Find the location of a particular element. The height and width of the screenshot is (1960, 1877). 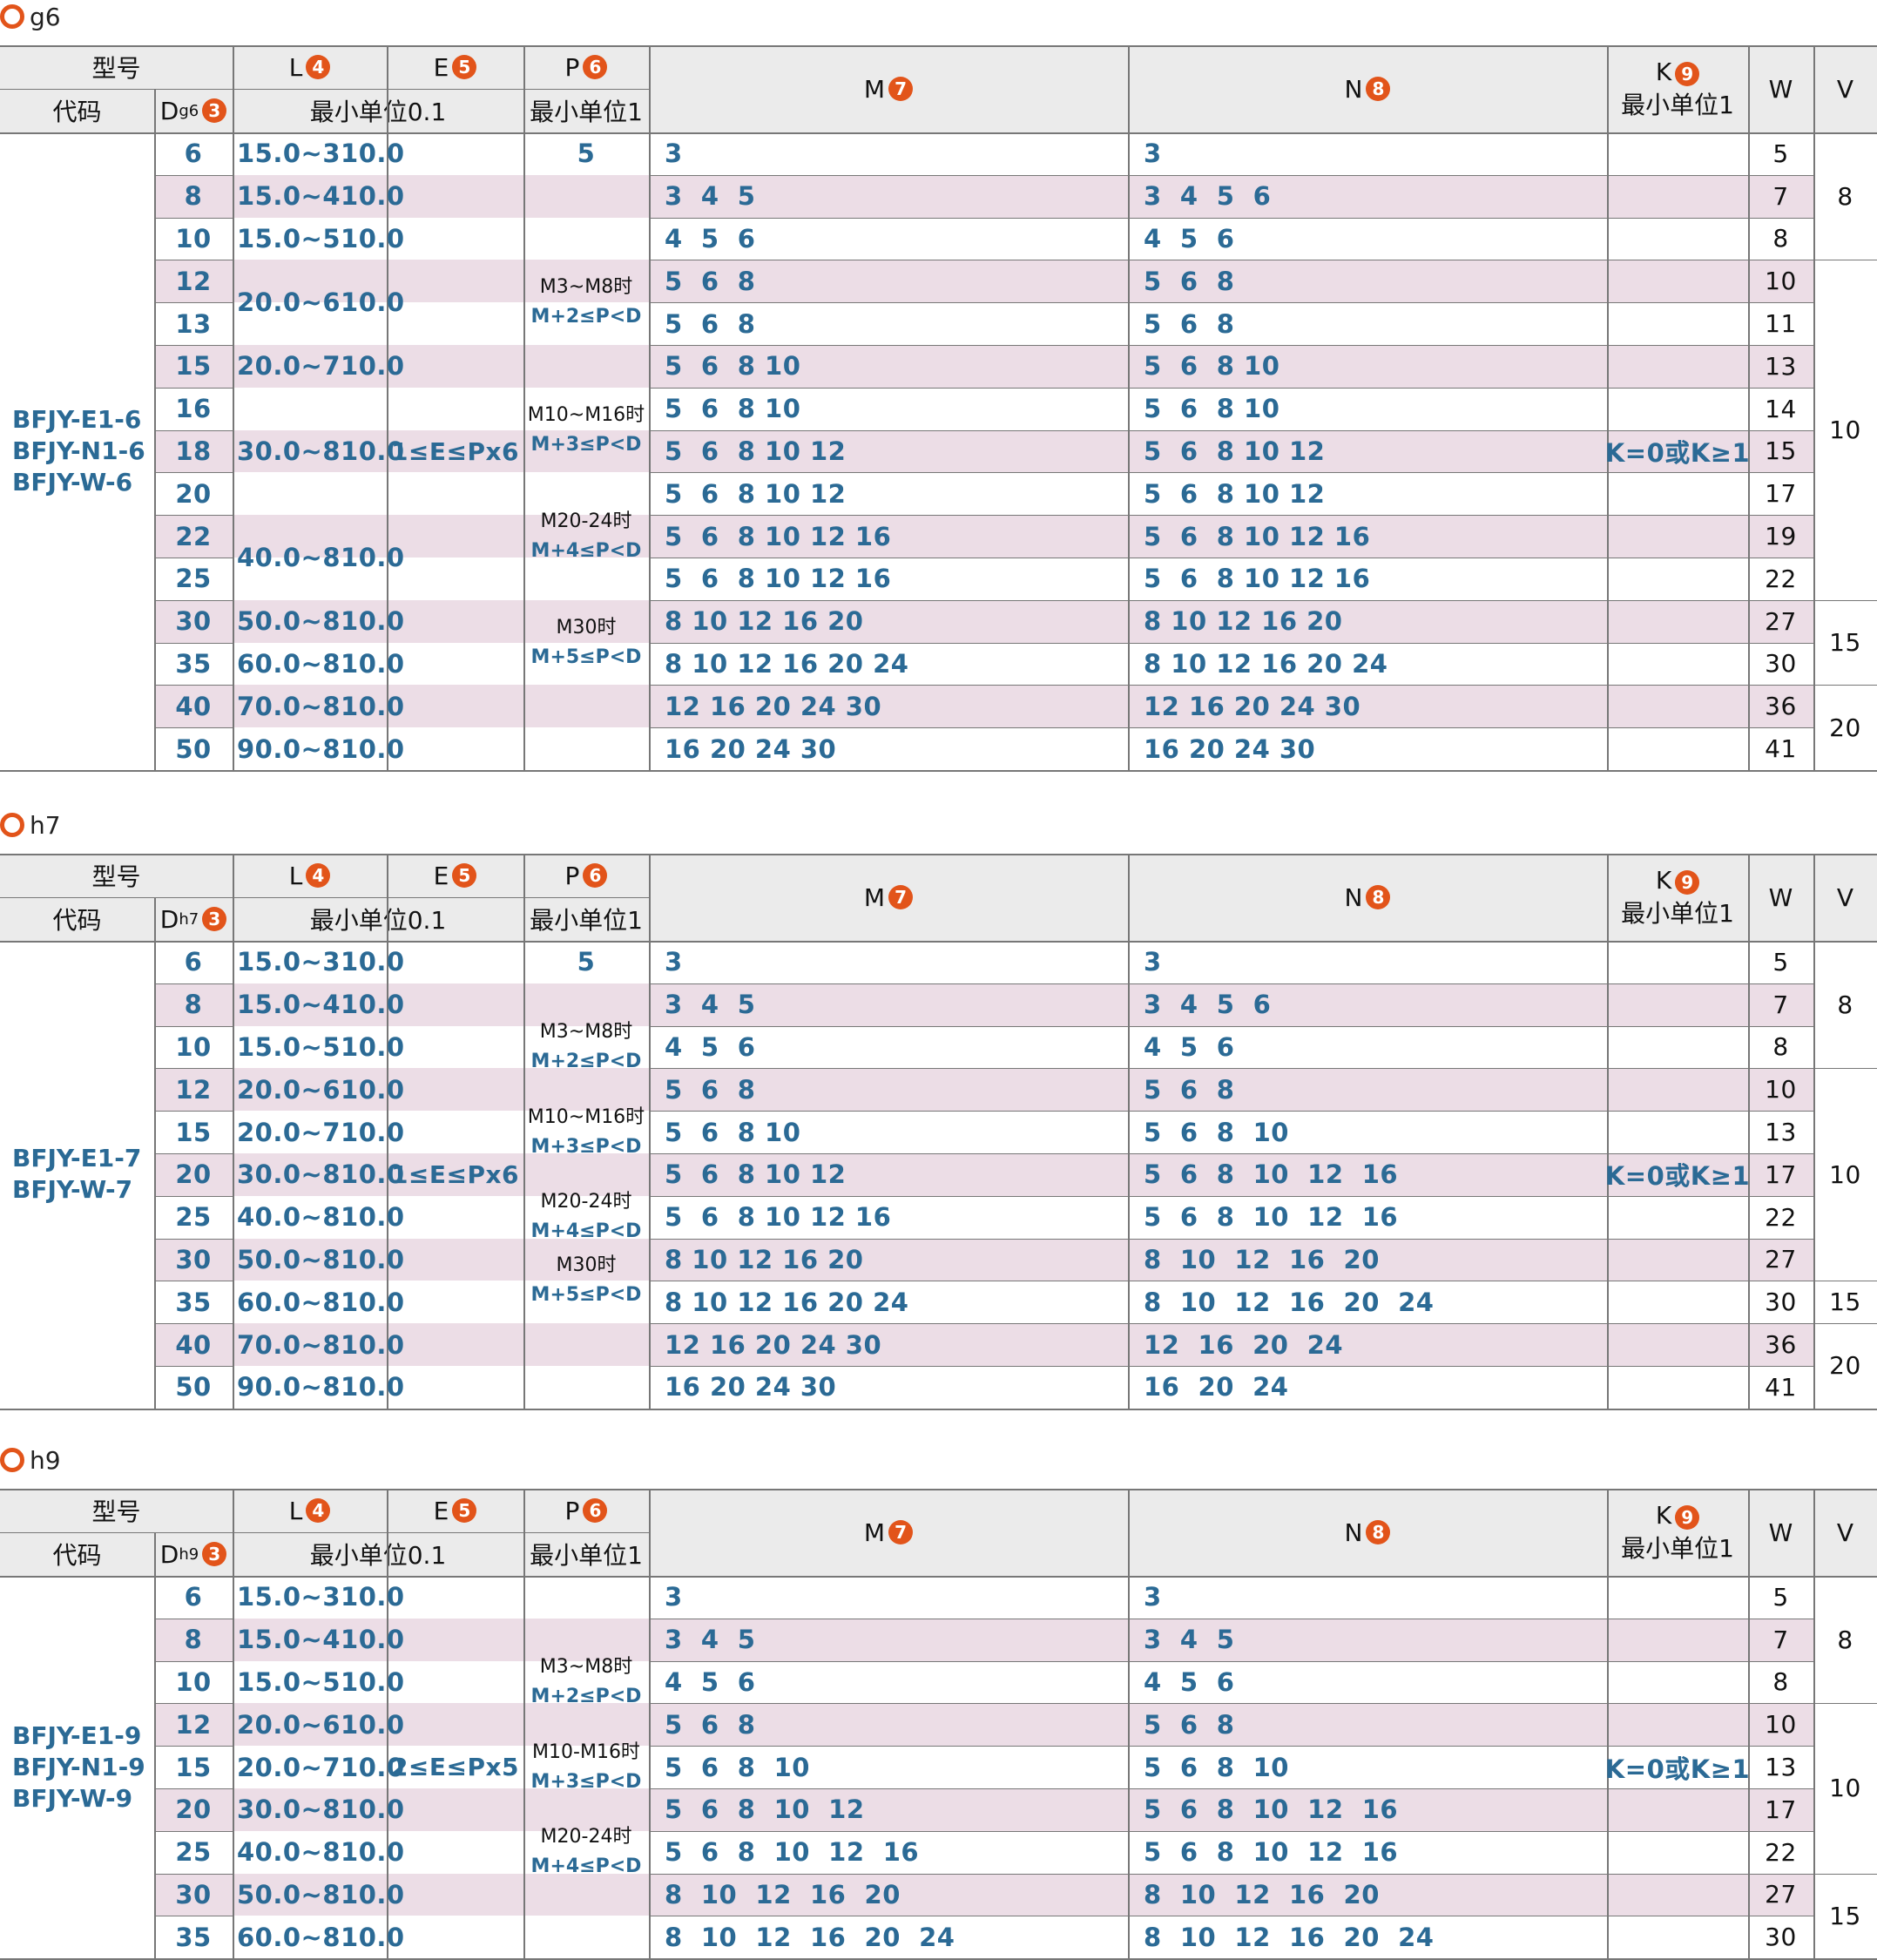

w-value: 22 is located at coordinates (1781, 578).